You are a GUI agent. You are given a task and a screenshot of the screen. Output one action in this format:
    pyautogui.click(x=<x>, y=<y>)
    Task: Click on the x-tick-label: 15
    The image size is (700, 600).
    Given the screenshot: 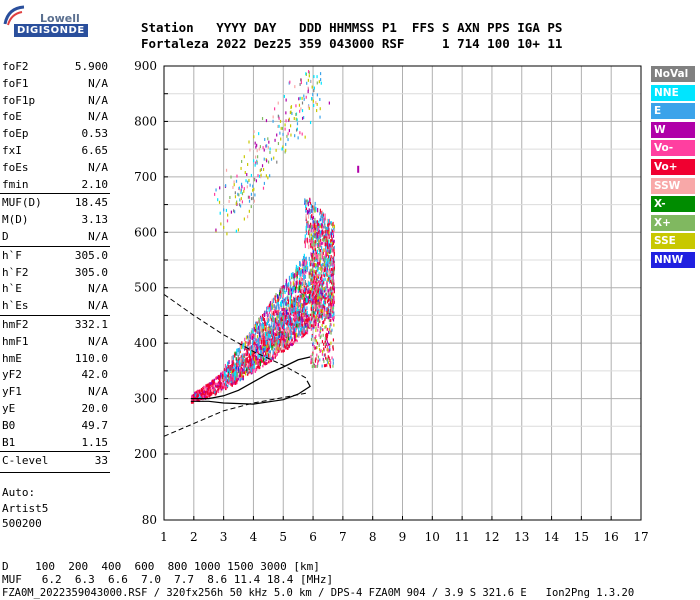 What is the action you would take?
    pyautogui.click(x=581, y=537)
    